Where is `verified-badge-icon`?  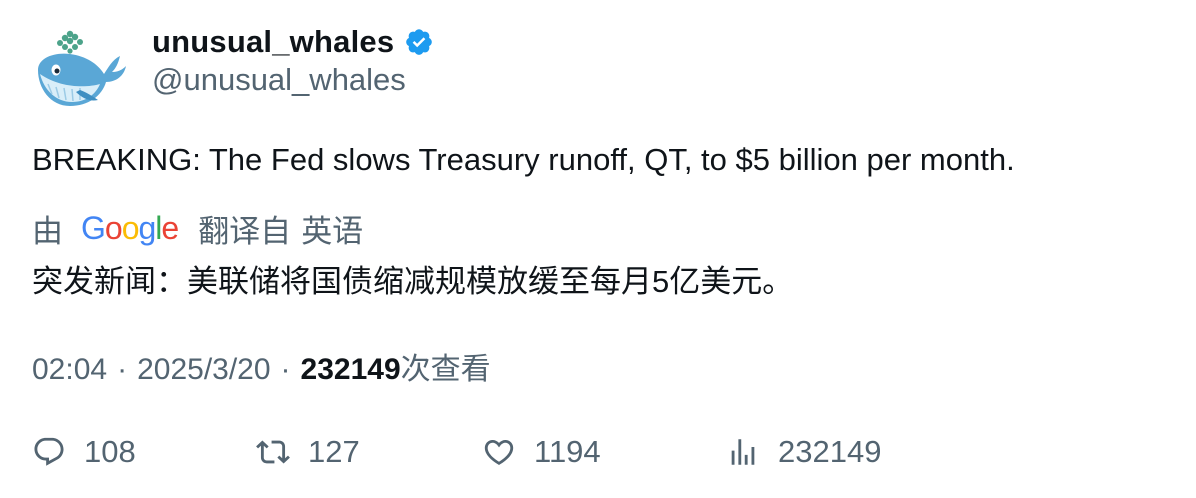
verified-badge-icon is located at coordinates (419, 42).